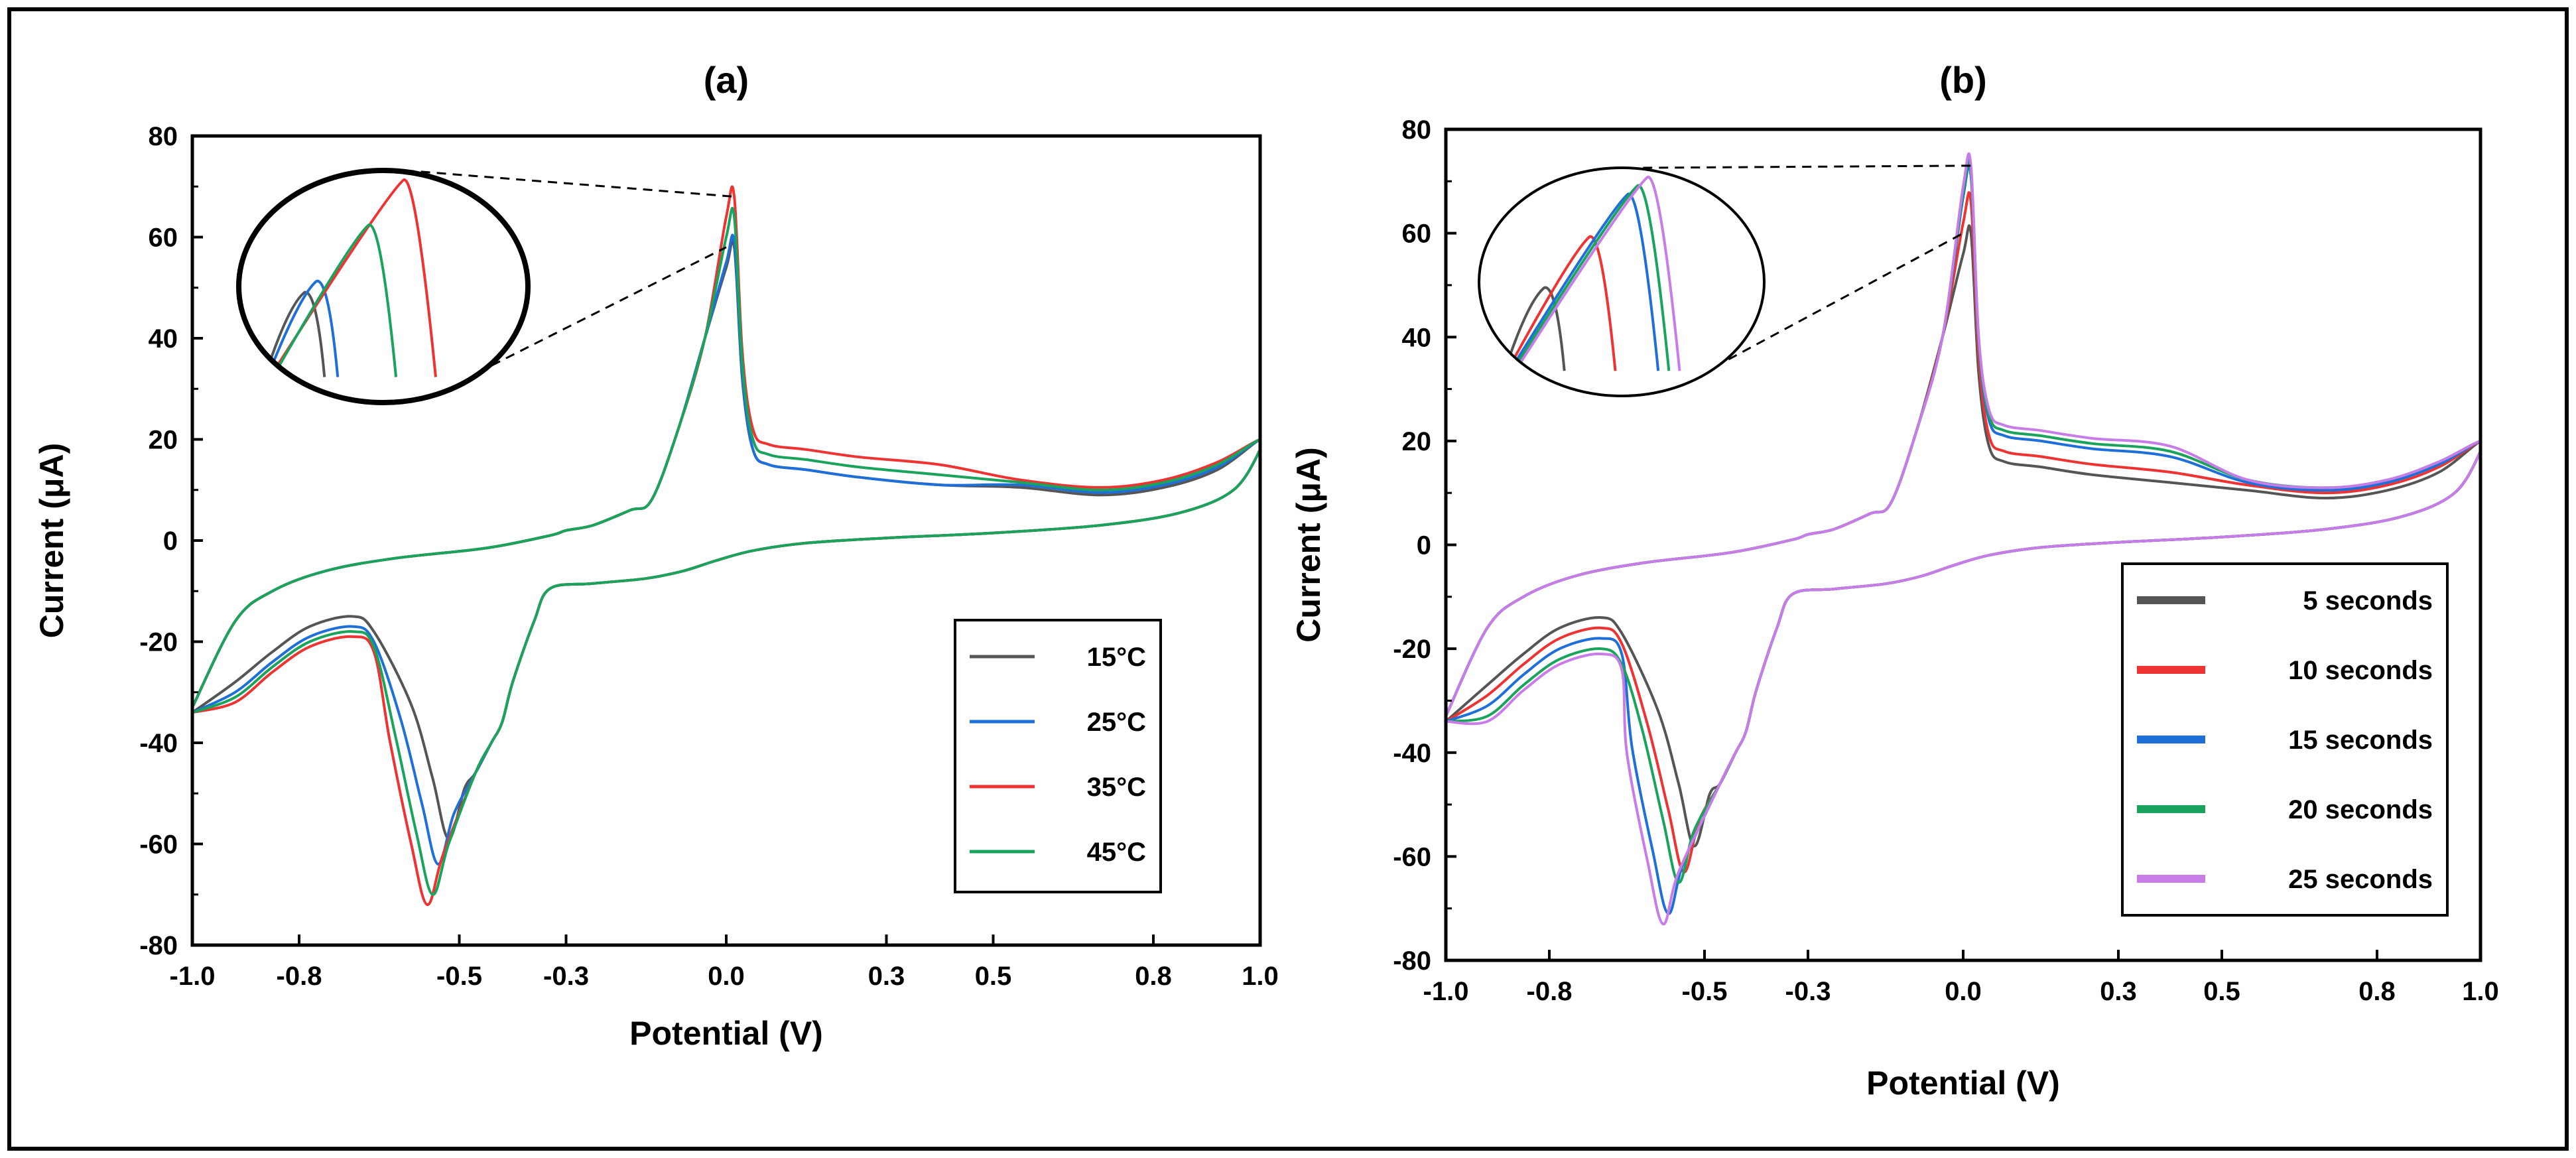 Image resolution: width=2576 pixels, height=1158 pixels. I want to click on legend-label: 45°C, so click(1117, 852).